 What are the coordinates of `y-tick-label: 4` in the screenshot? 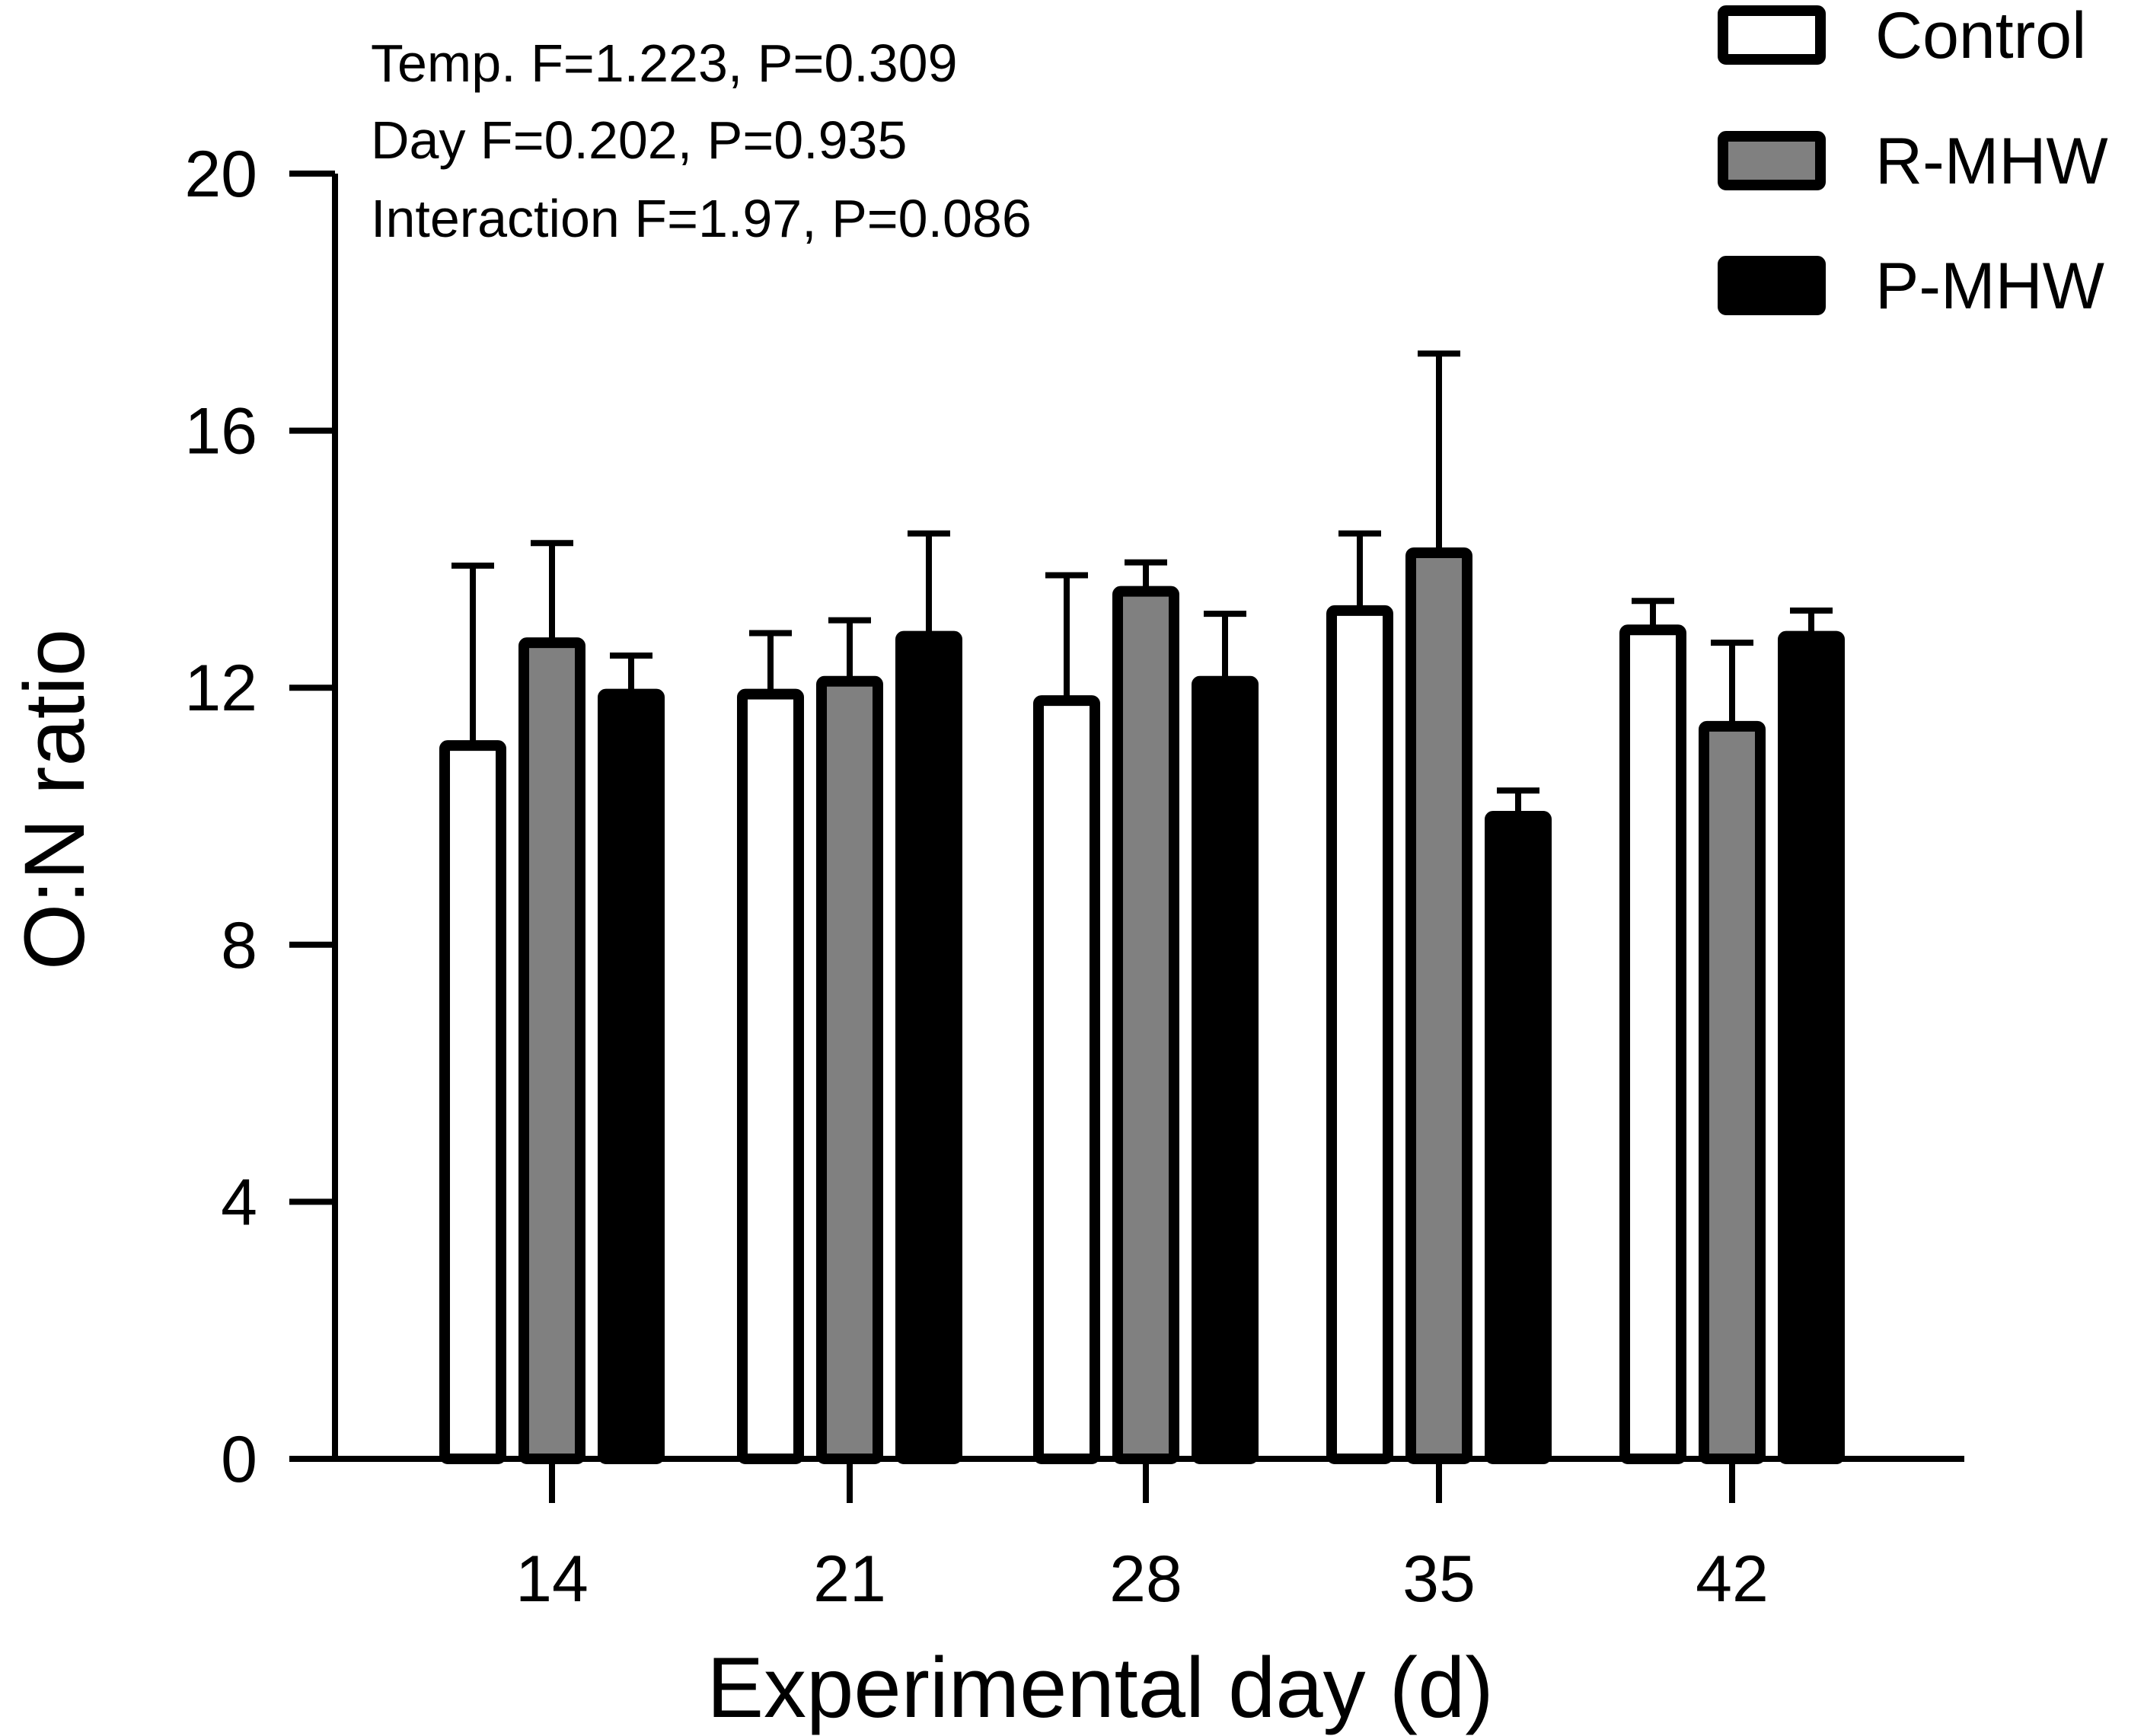 It's located at (239, 1202).